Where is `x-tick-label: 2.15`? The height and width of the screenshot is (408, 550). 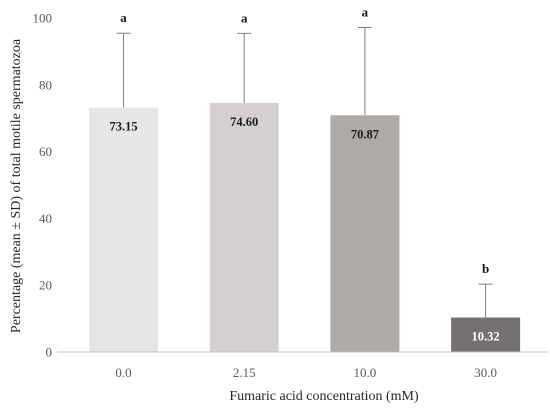
x-tick-label: 2.15 is located at coordinates (244, 372).